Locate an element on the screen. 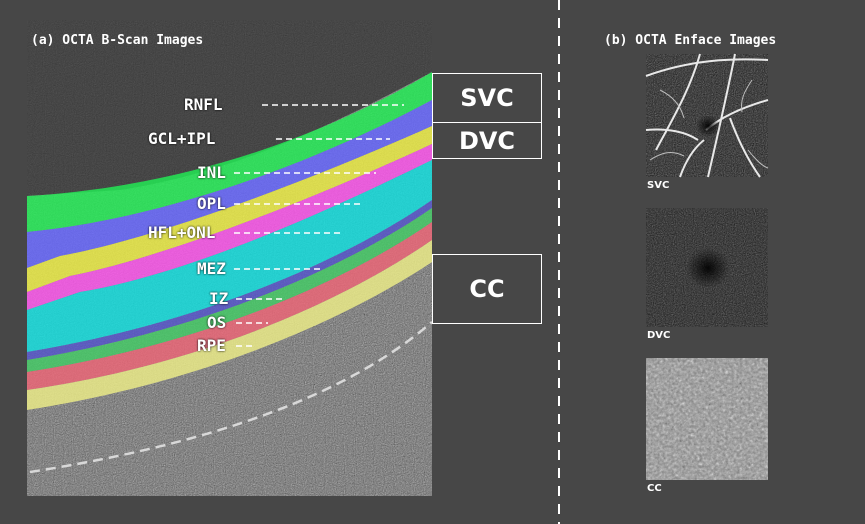 The width and height of the screenshot is (865, 524). layer-label-gcl-ipl: GCL+IPL is located at coordinates (182, 138).